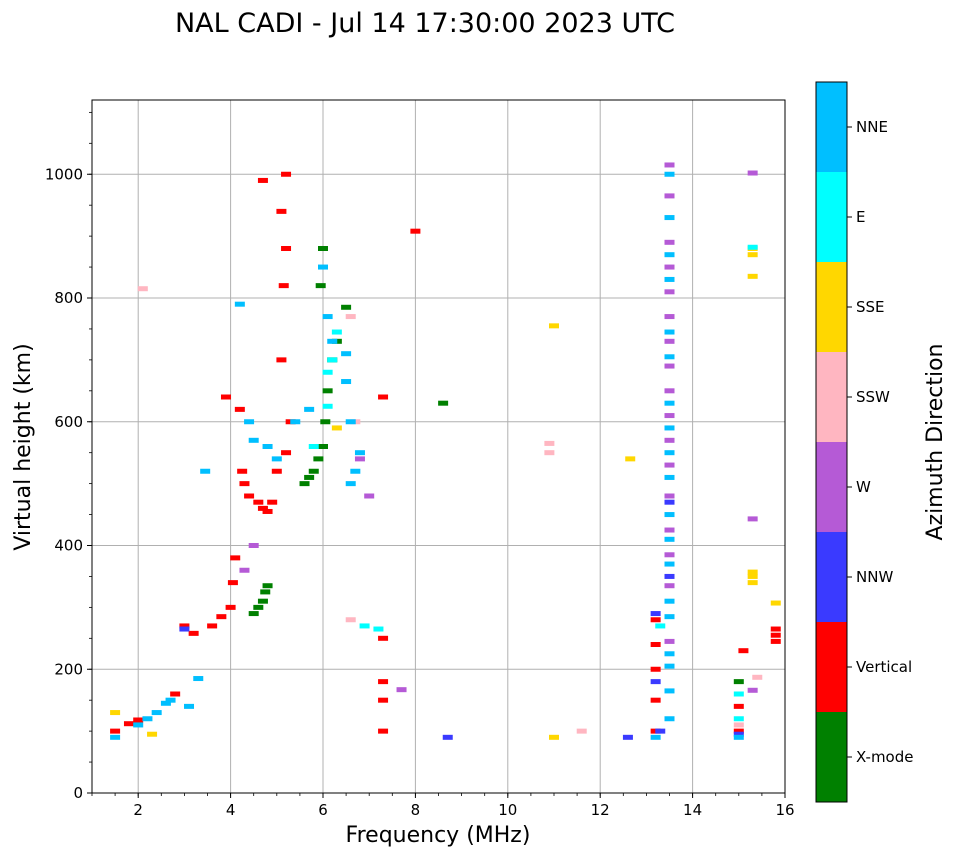 The image size is (958, 857). What do you see at coordinates (68, 546) in the screenshot?
I see `y-tick-label: 400` at bounding box center [68, 546].